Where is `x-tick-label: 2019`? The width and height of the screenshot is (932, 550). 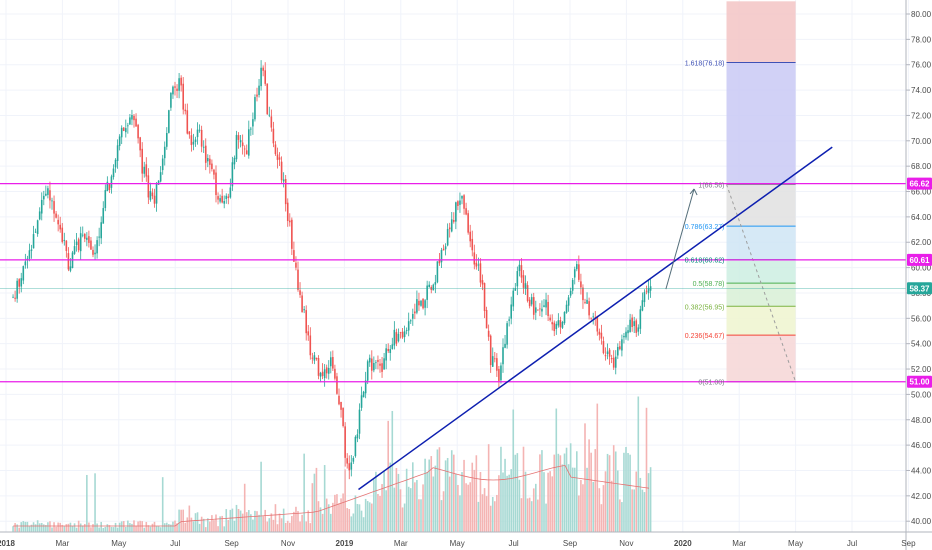 x-tick-label: 2019 is located at coordinates (345, 543).